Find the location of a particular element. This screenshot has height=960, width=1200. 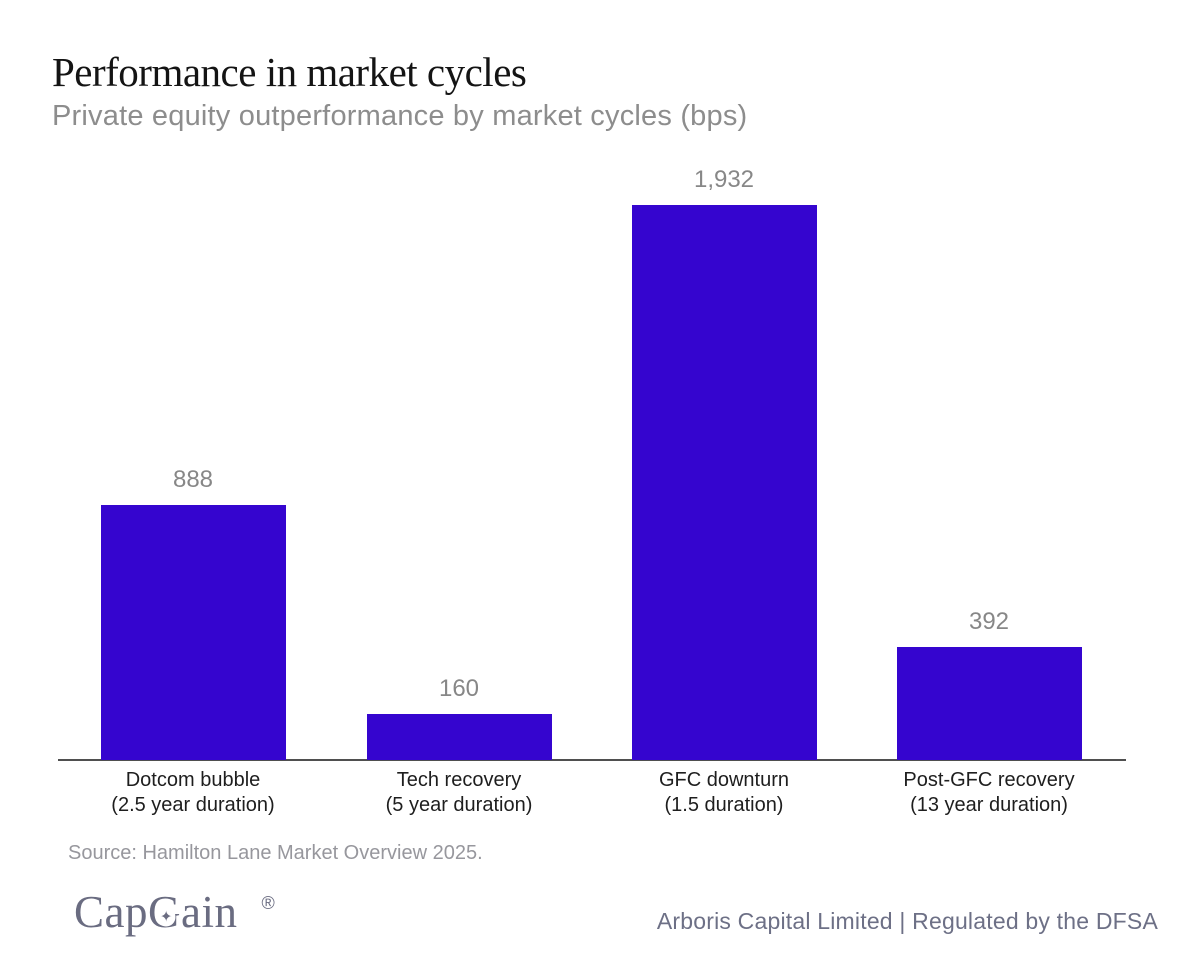

sparkle-icon: ✦ is located at coordinates (166, 917).